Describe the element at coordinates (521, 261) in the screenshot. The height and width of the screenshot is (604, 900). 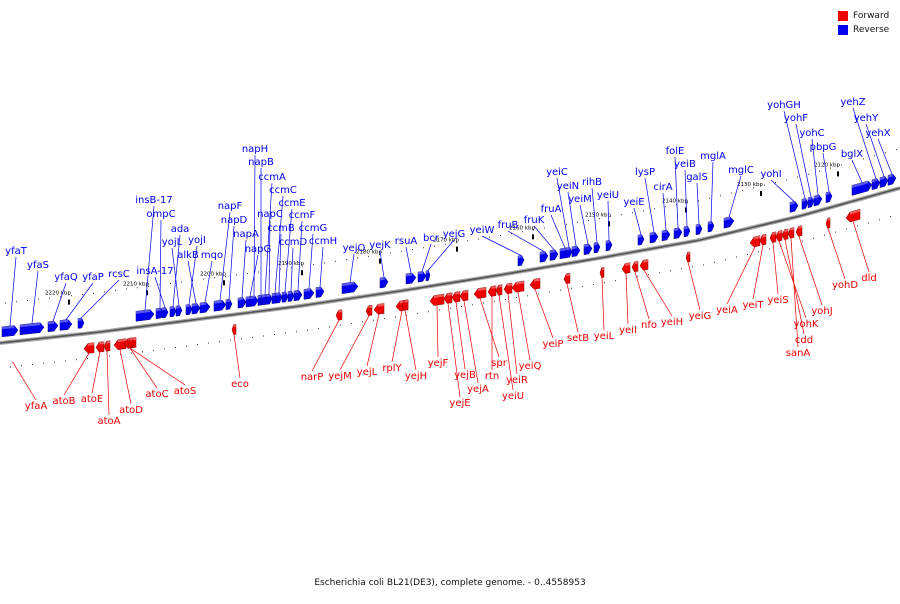
I see `gene-yeiW` at that location.